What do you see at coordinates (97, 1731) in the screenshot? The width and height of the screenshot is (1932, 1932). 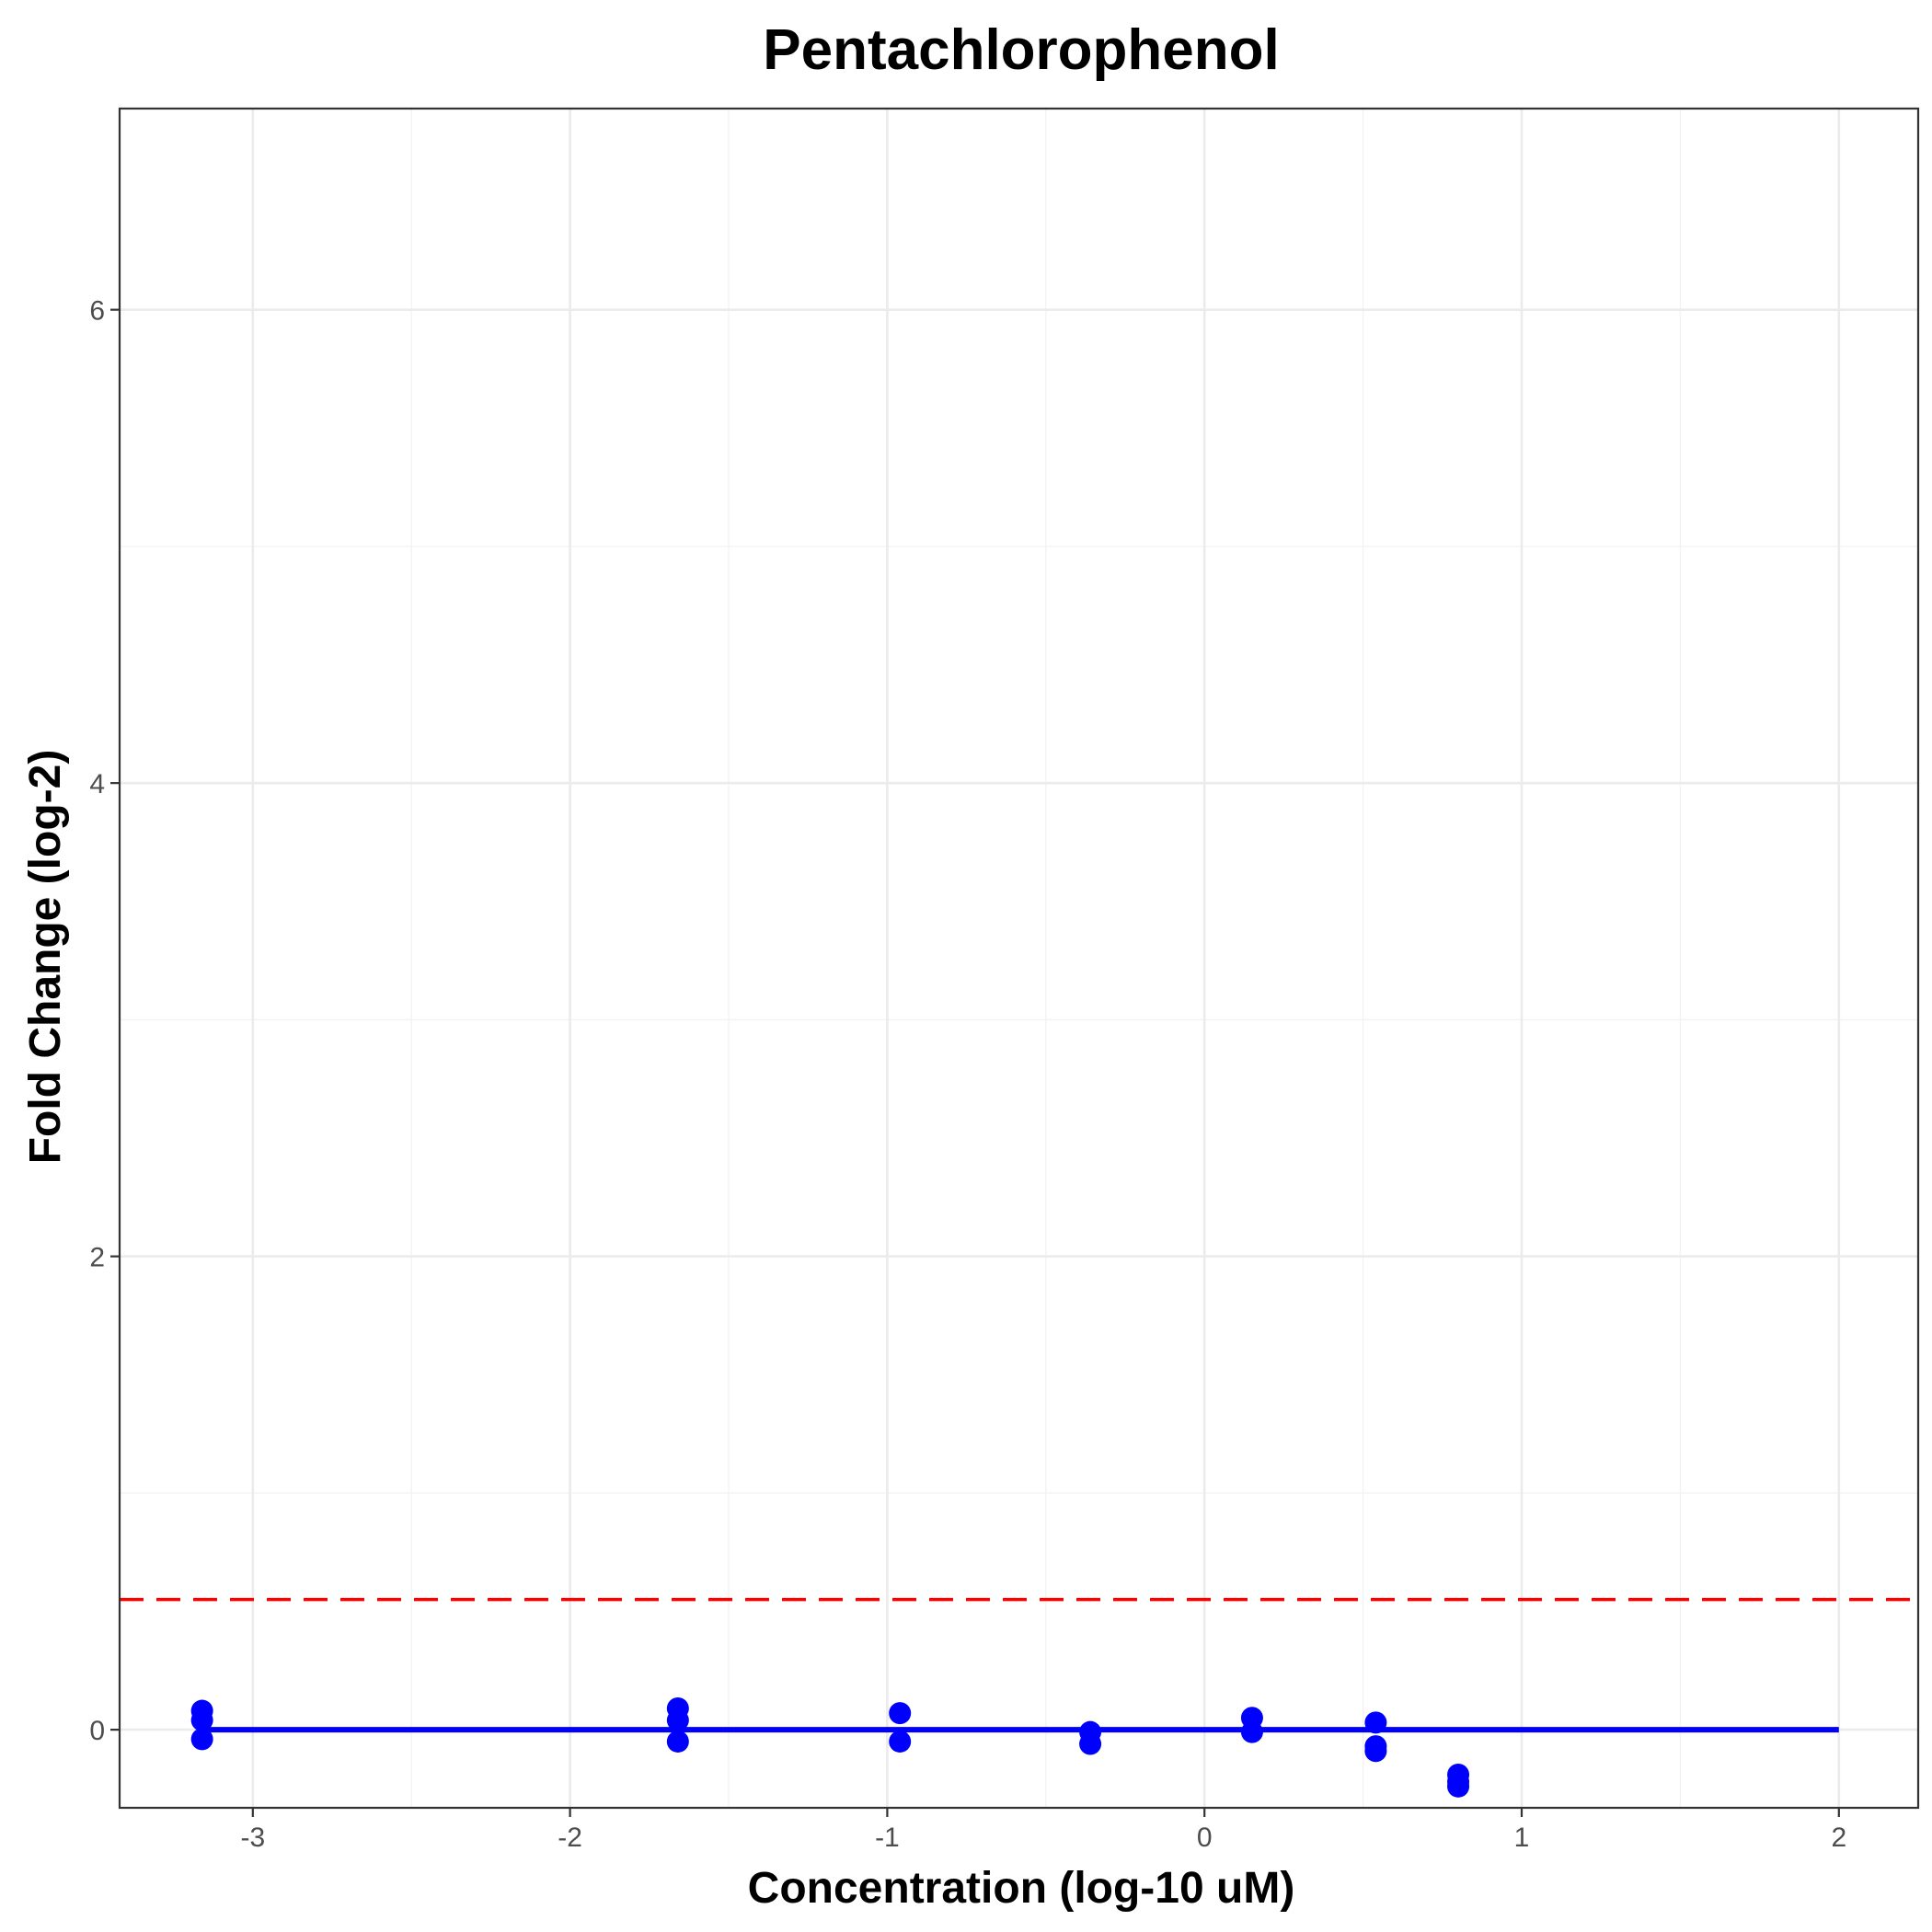 I see `y-tick-label: 0` at bounding box center [97, 1731].